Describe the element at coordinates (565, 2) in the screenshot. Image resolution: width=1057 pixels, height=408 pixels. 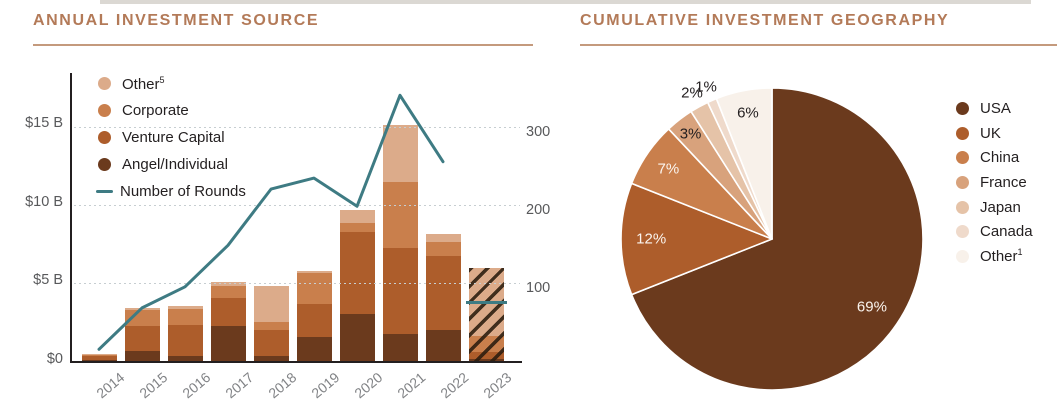
I see `cropped-content-edge` at that location.